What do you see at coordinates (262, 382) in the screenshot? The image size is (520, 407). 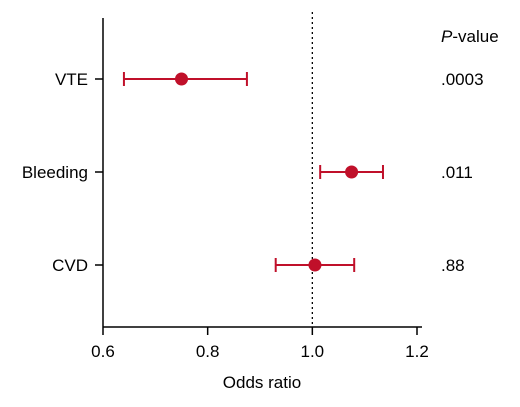 I see `x-axis-title: Odds ratio` at bounding box center [262, 382].